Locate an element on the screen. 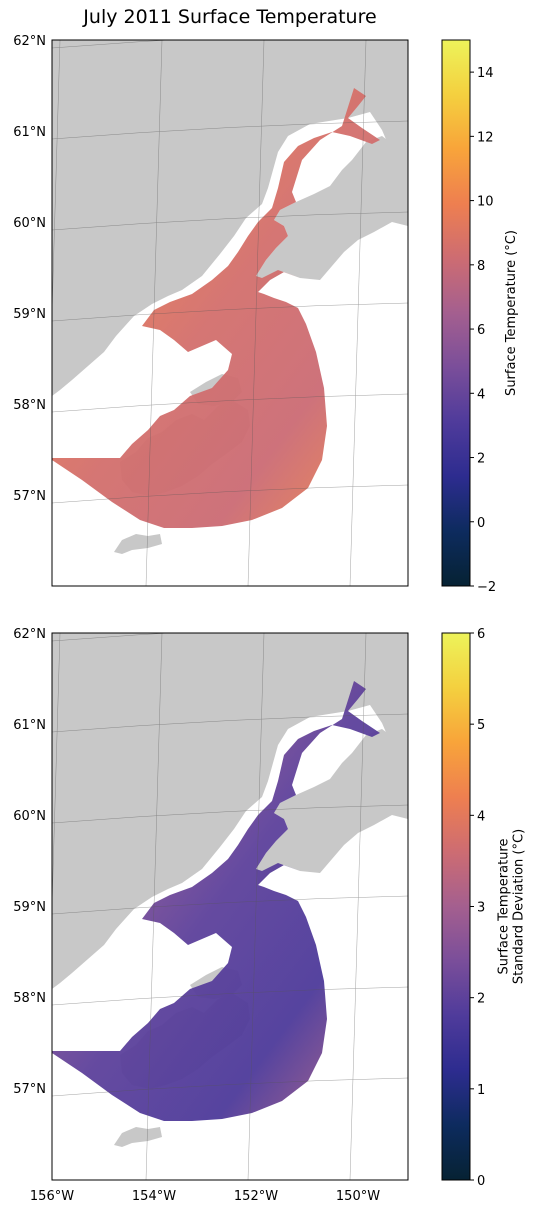  colorbar-label: Surface Temperature (°C) is located at coordinates (511, 313).